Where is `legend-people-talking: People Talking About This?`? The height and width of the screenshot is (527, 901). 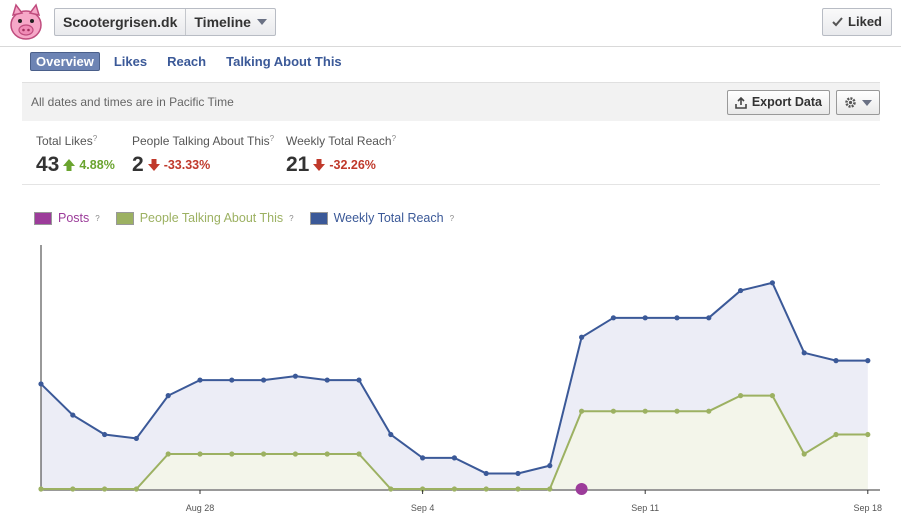 legend-people-talking: People Talking About This? is located at coordinates (204, 218).